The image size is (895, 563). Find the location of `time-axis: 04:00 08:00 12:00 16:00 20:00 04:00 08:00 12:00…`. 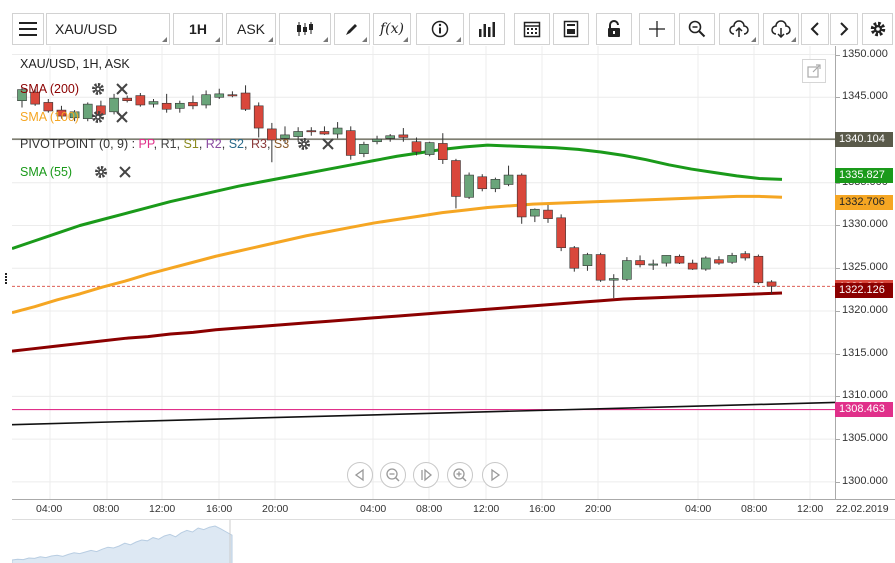

time-axis: 04:00 08:00 12:00 16:00 20:00 04:00 08:00 12:00… is located at coordinates (453, 509).